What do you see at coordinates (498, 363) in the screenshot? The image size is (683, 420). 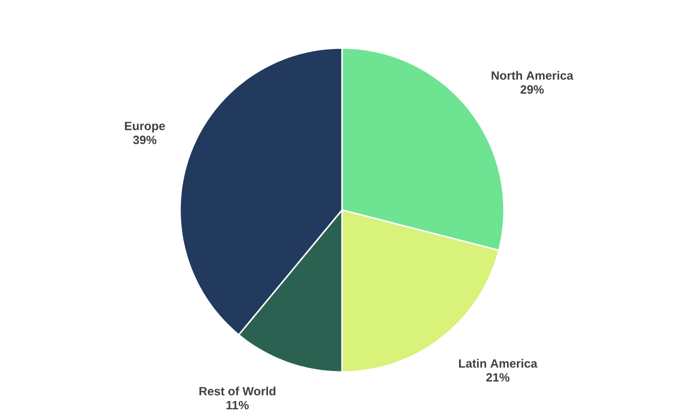 I see `slice-label: Latin America` at bounding box center [498, 363].